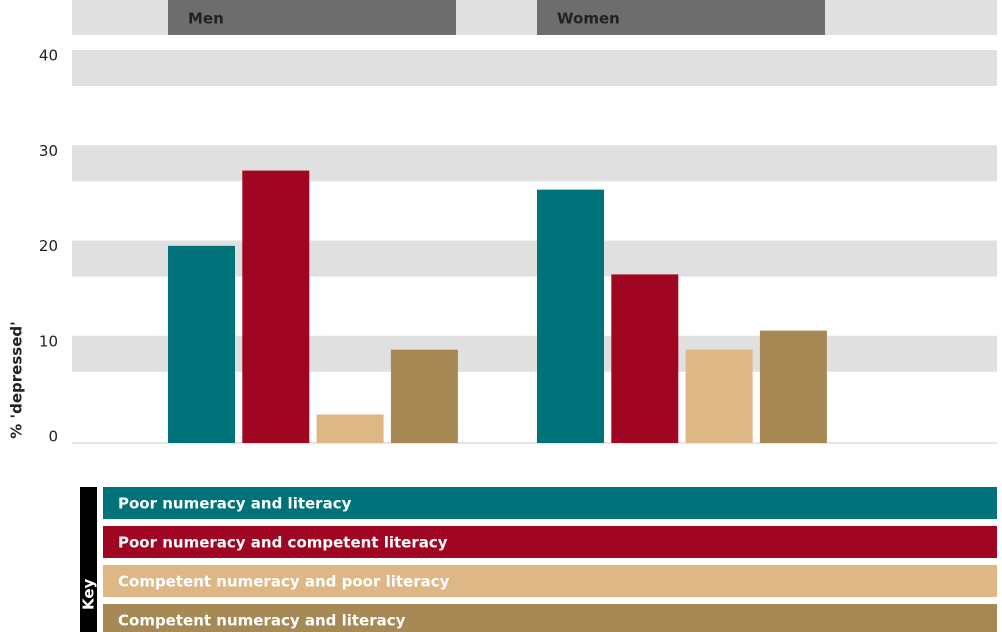 The height and width of the screenshot is (632, 1002). I want to click on y-tick-label: 0, so click(53, 437).